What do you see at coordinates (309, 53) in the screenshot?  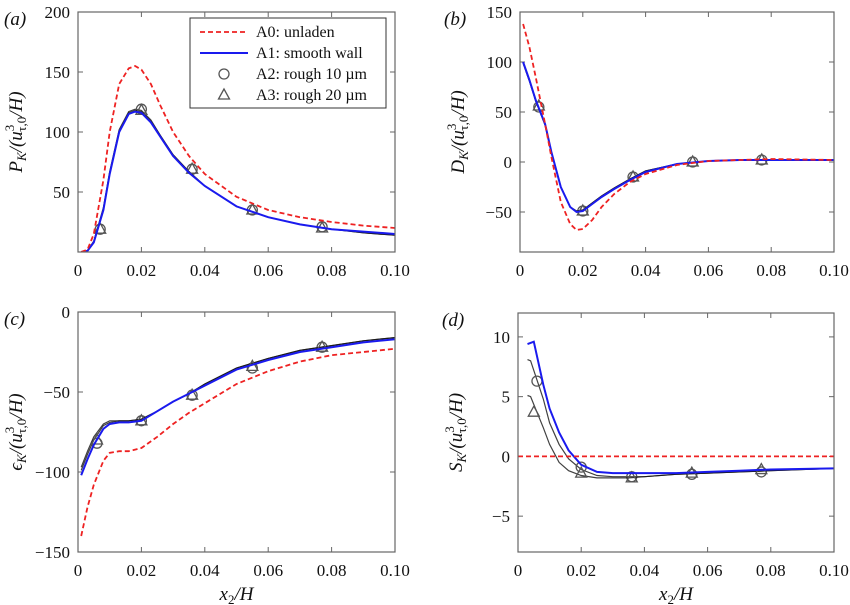 I see `legend-label-A1: A1: smooth wall` at bounding box center [309, 53].